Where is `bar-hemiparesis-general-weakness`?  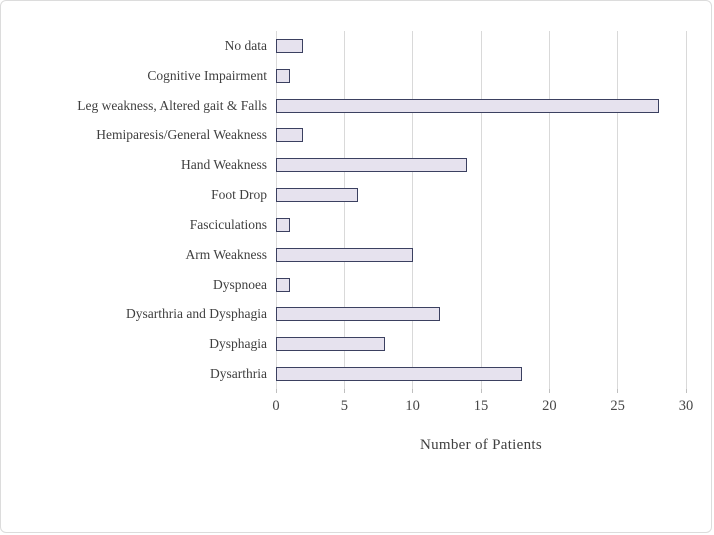 bar-hemiparesis-general-weakness is located at coordinates (290, 135).